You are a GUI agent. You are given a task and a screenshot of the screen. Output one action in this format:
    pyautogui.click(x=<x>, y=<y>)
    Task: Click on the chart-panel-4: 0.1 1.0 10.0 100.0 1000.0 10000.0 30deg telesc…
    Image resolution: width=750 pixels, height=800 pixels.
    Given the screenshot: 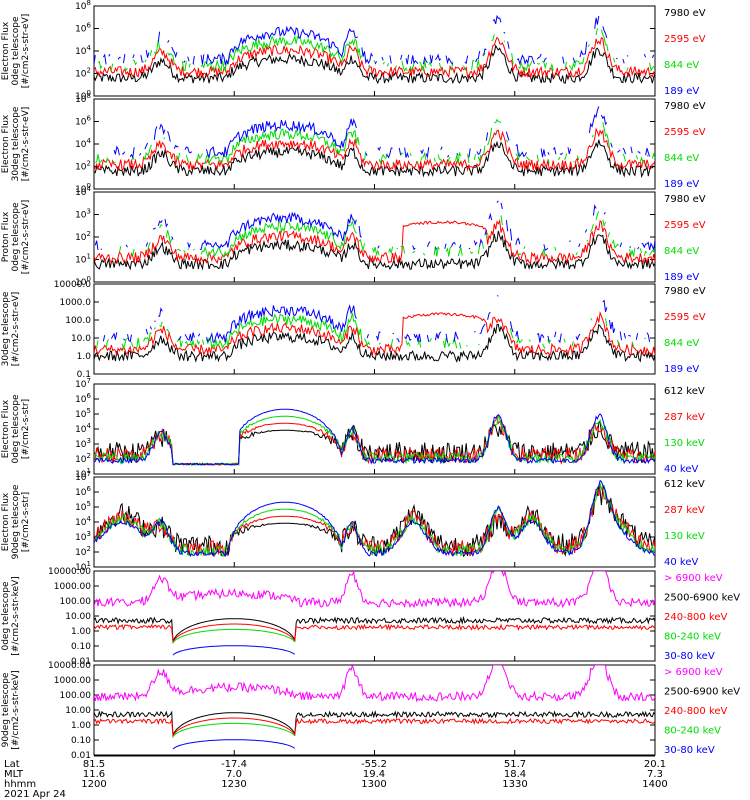 What is the action you would take?
    pyautogui.click(x=353, y=330)
    